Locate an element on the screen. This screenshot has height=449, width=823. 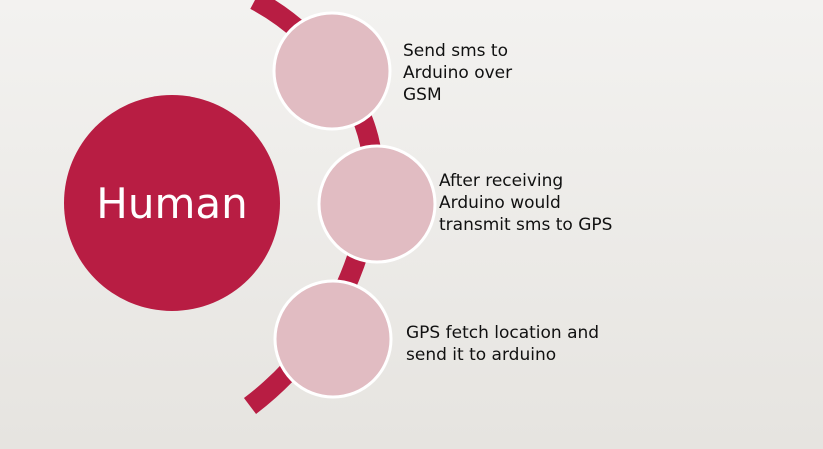
hub-label: Human is located at coordinates (171, 203).